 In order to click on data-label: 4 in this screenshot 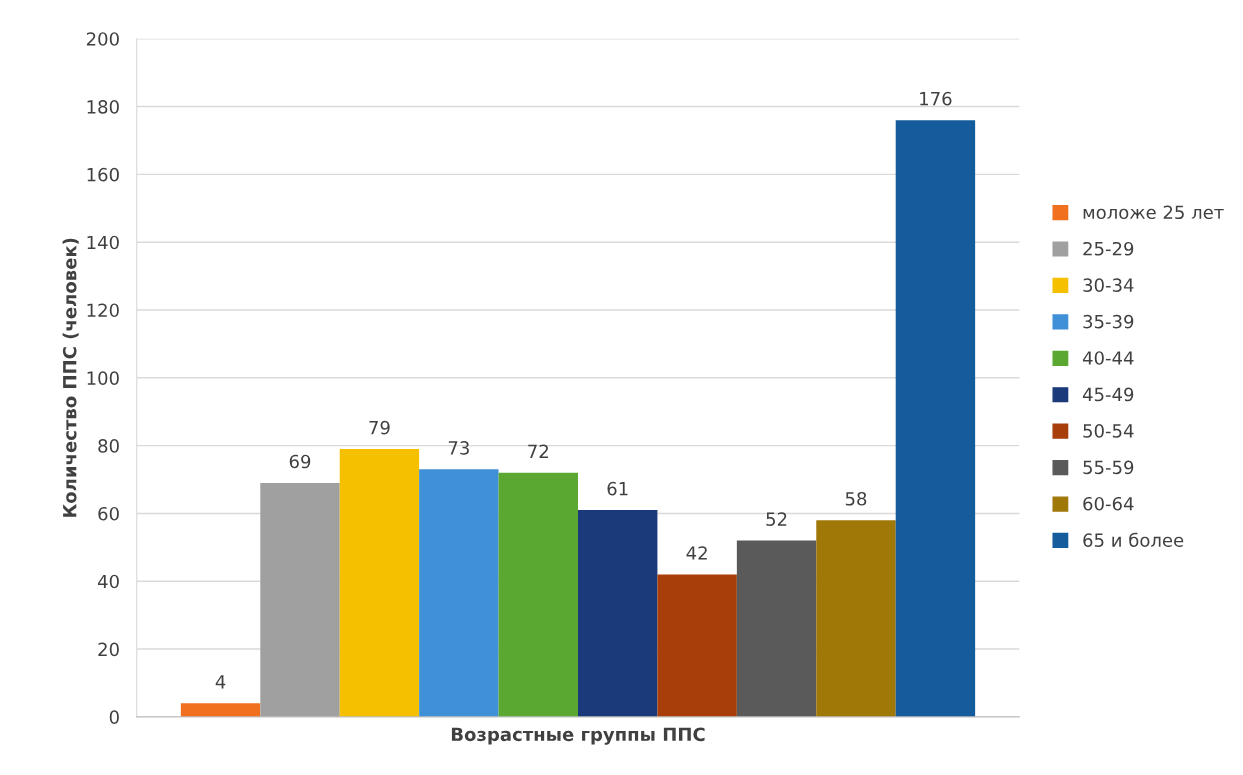, I will do `click(220, 682)`.